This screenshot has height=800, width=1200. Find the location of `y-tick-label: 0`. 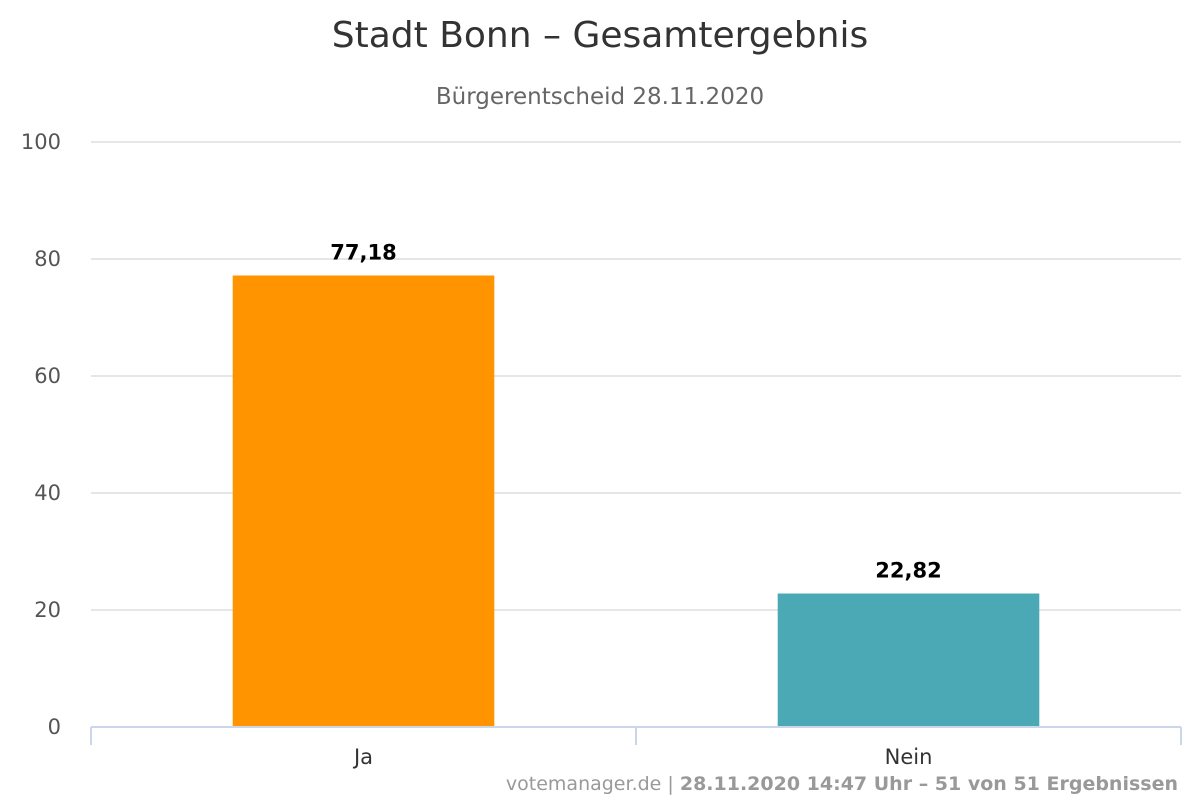

y-tick-label: 0 is located at coordinates (54, 727).